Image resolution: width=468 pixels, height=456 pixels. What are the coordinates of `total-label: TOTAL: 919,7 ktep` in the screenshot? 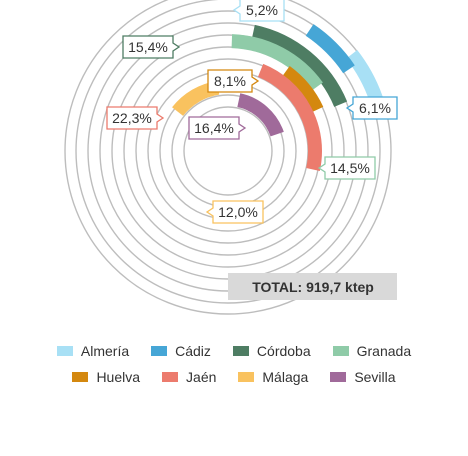 It's located at (313, 287).